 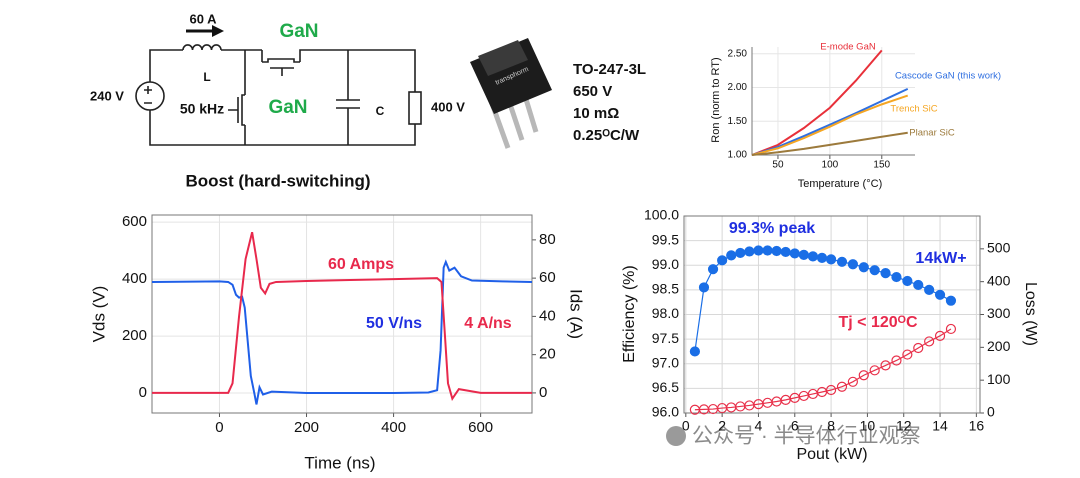 What do you see at coordinates (665, 289) in the screenshot?
I see `y-tick-label: 98.5` at bounding box center [665, 289].